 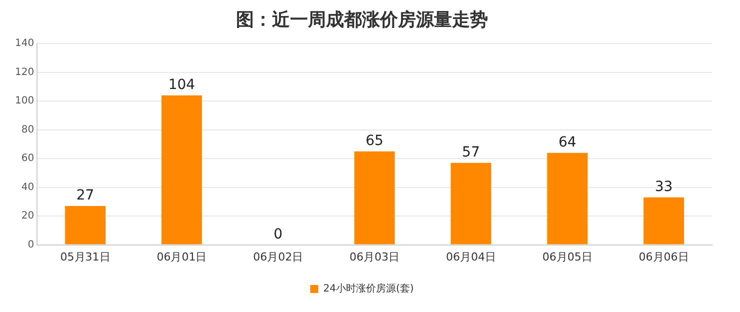 What do you see at coordinates (567, 257) in the screenshot?
I see `x-tick-label: 06月05日` at bounding box center [567, 257].